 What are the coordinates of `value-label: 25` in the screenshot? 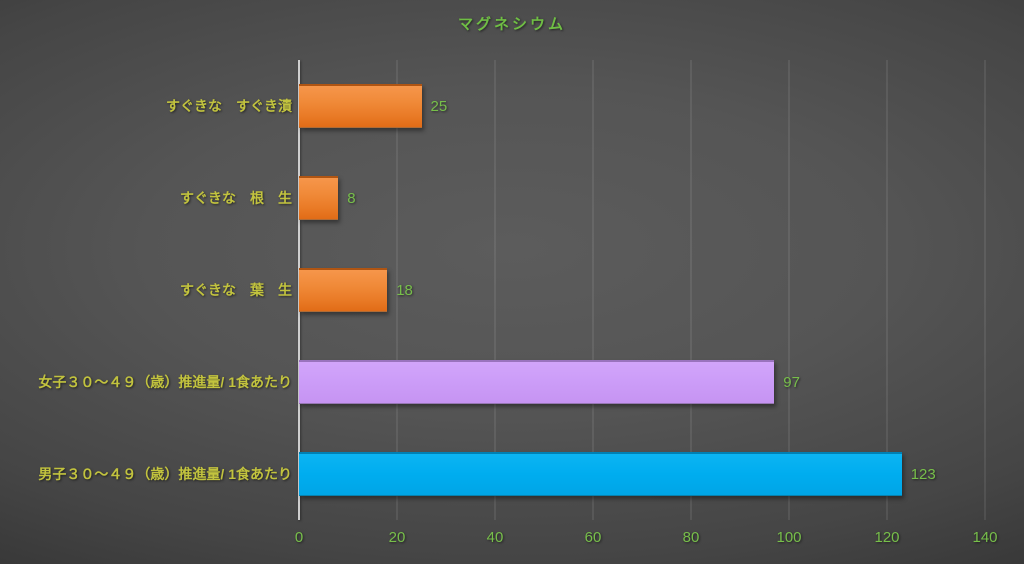 It's located at (439, 106).